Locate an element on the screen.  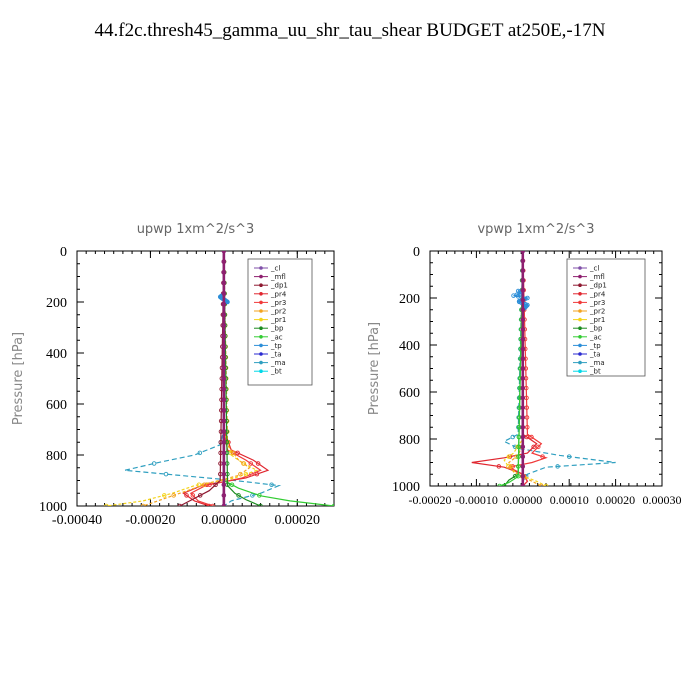
x-tick-label: -0.00020 is located at coordinates (150, 520).